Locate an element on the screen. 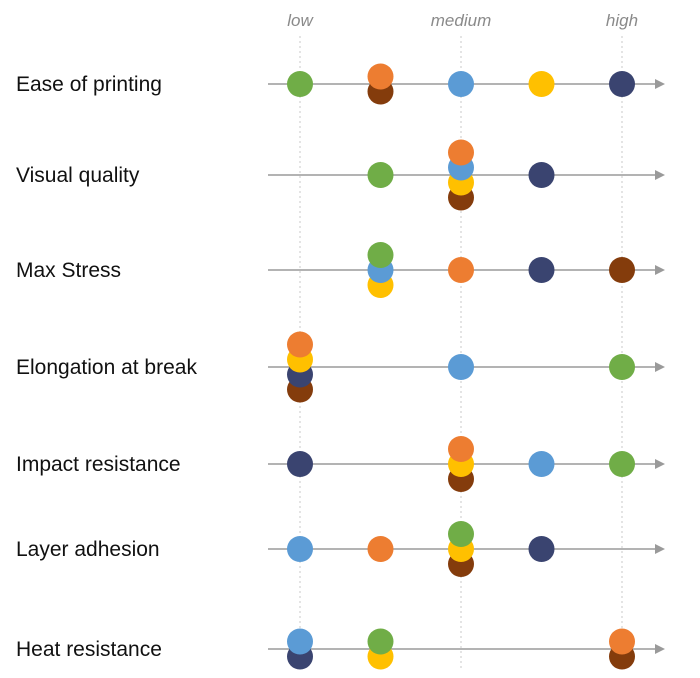 The height and width of the screenshot is (678, 700). row-label: Max Stress is located at coordinates (68, 270).